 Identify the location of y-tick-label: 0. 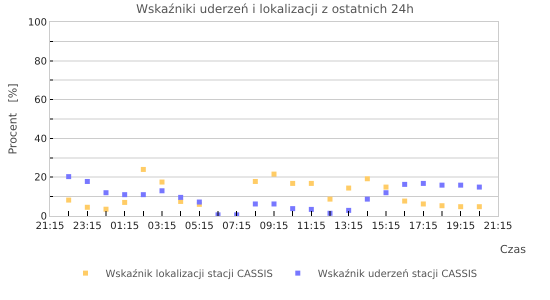
(43, 217).